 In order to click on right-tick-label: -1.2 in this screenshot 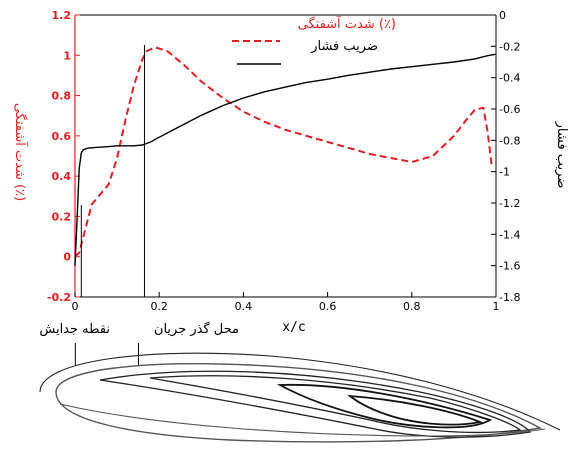, I will do `click(509, 203)`.